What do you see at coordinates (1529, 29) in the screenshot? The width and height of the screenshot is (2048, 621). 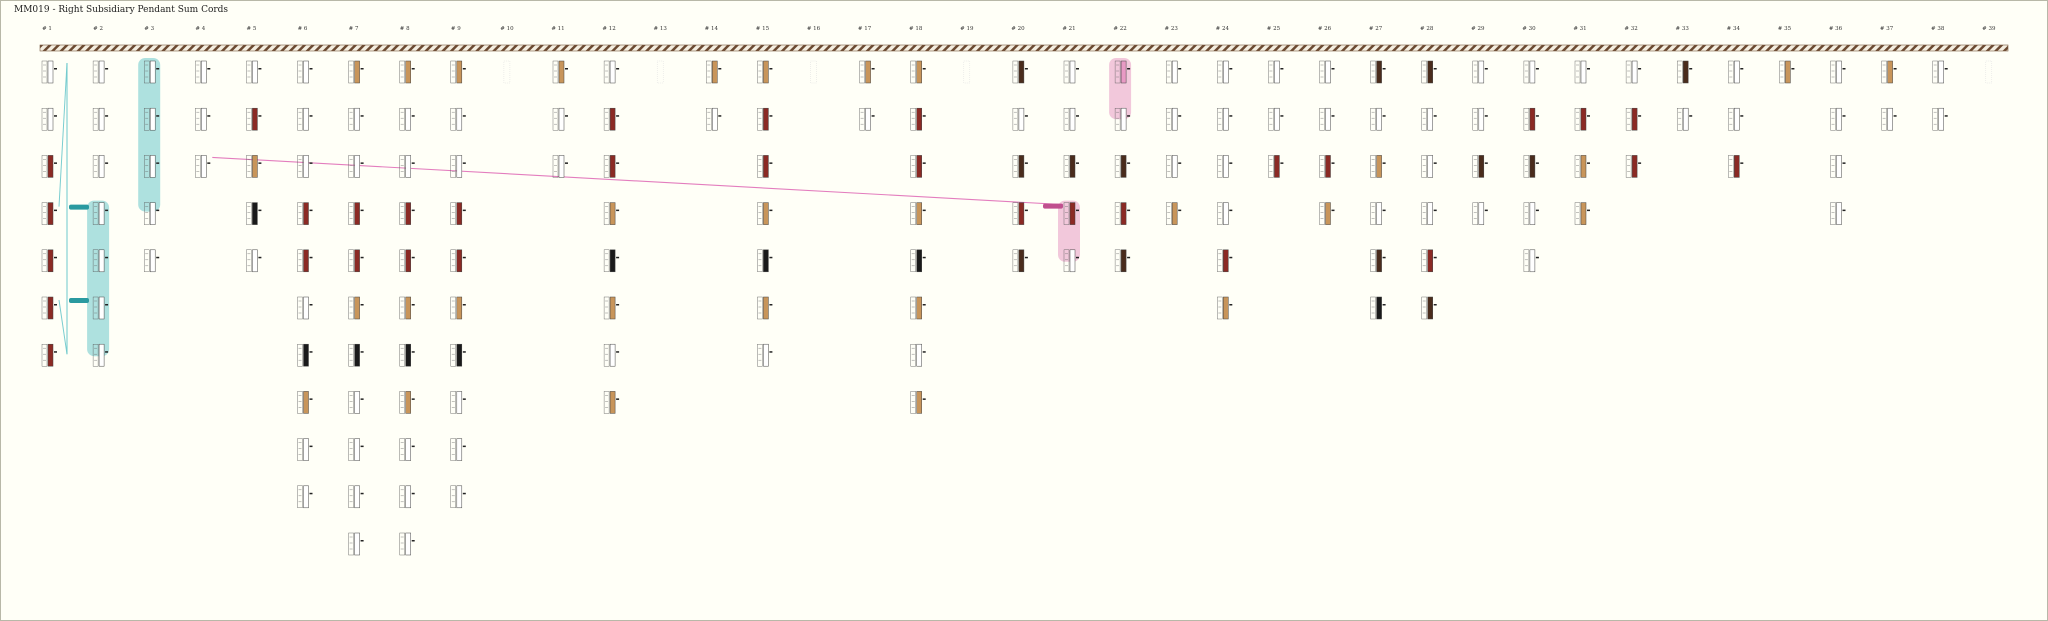 I see `column-header: # 30` at bounding box center [1529, 29].